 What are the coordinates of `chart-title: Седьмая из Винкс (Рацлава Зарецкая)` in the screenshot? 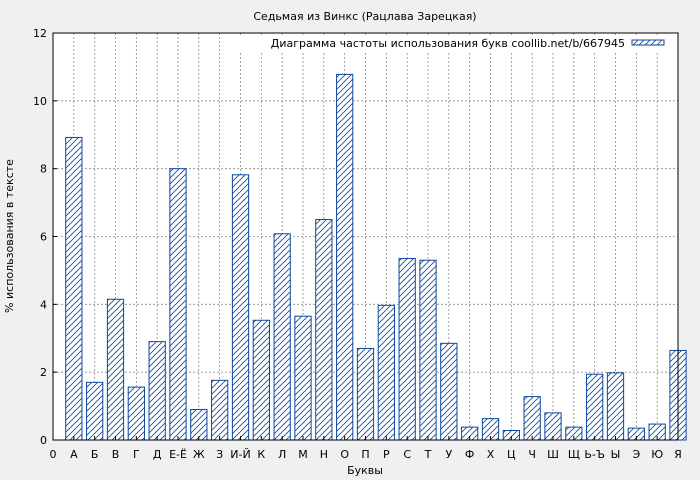 It's located at (364, 16).